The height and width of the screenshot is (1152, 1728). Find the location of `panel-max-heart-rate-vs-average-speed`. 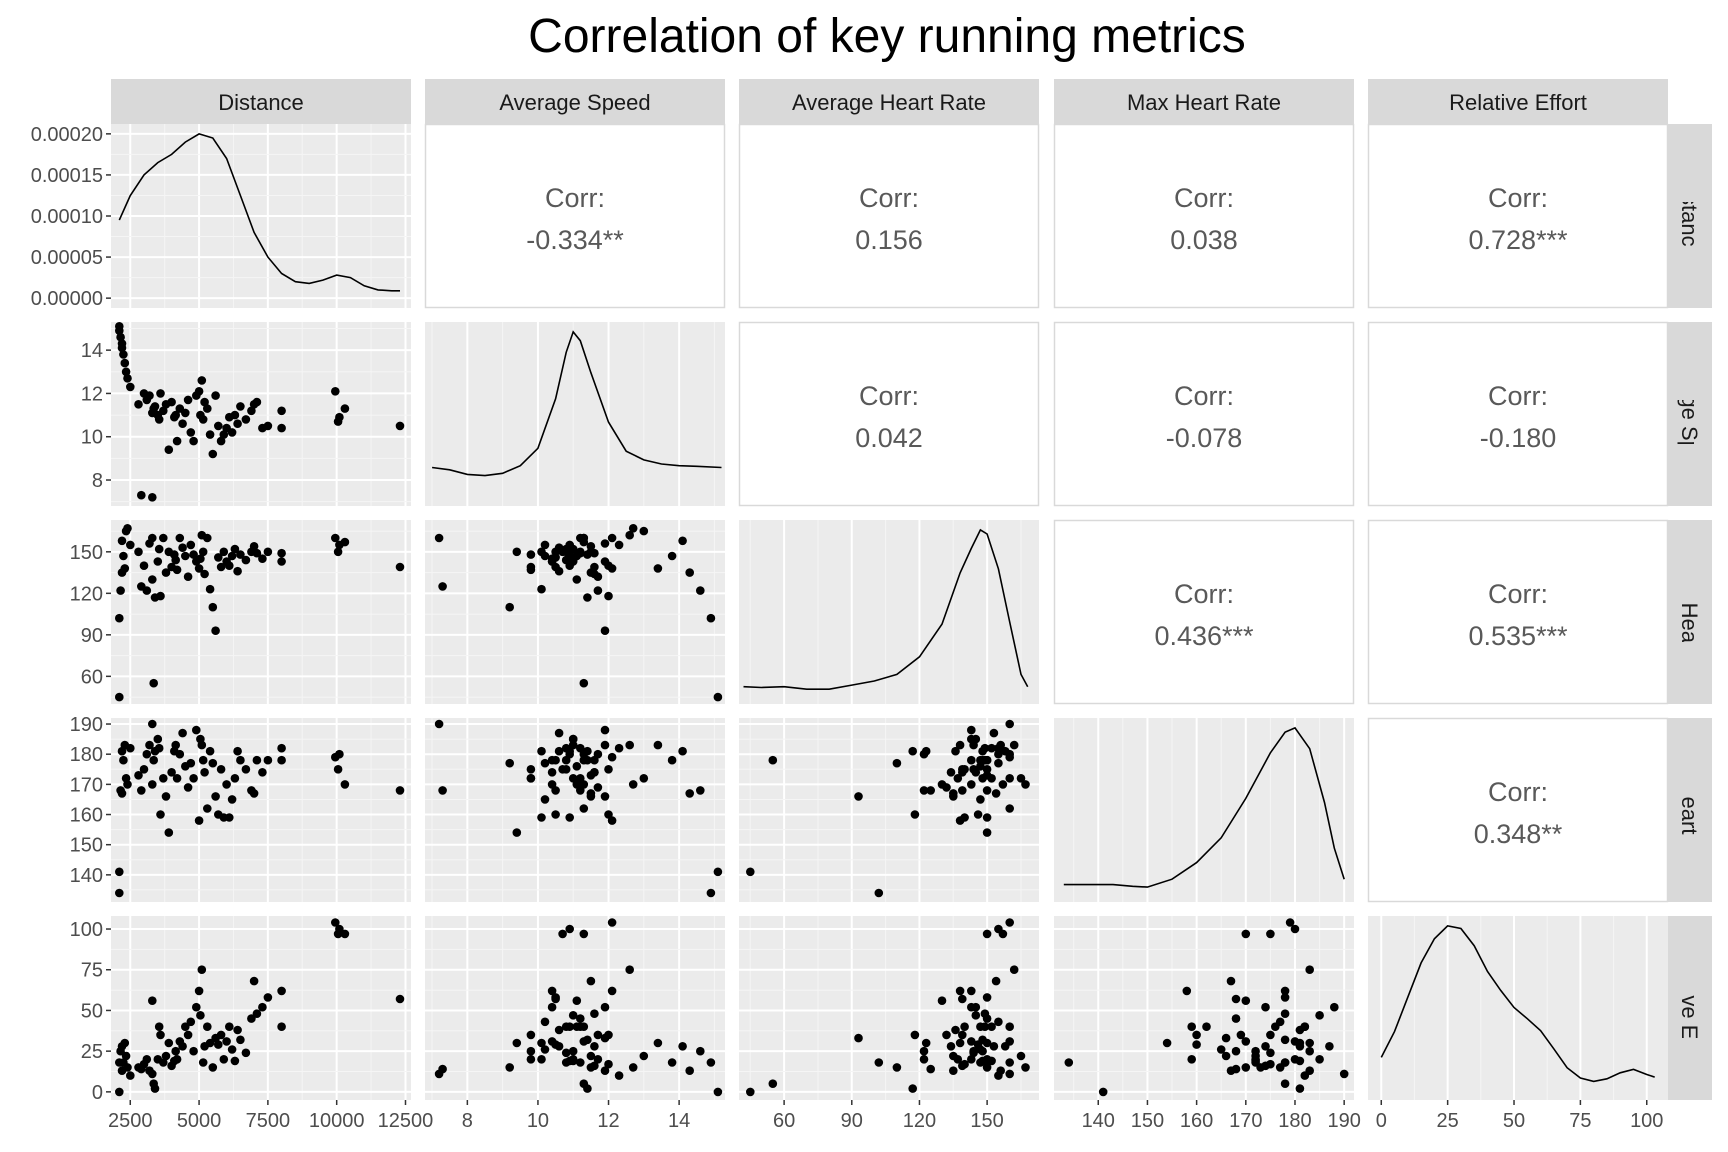

panel-max-heart-rate-vs-average-speed is located at coordinates (575, 810).